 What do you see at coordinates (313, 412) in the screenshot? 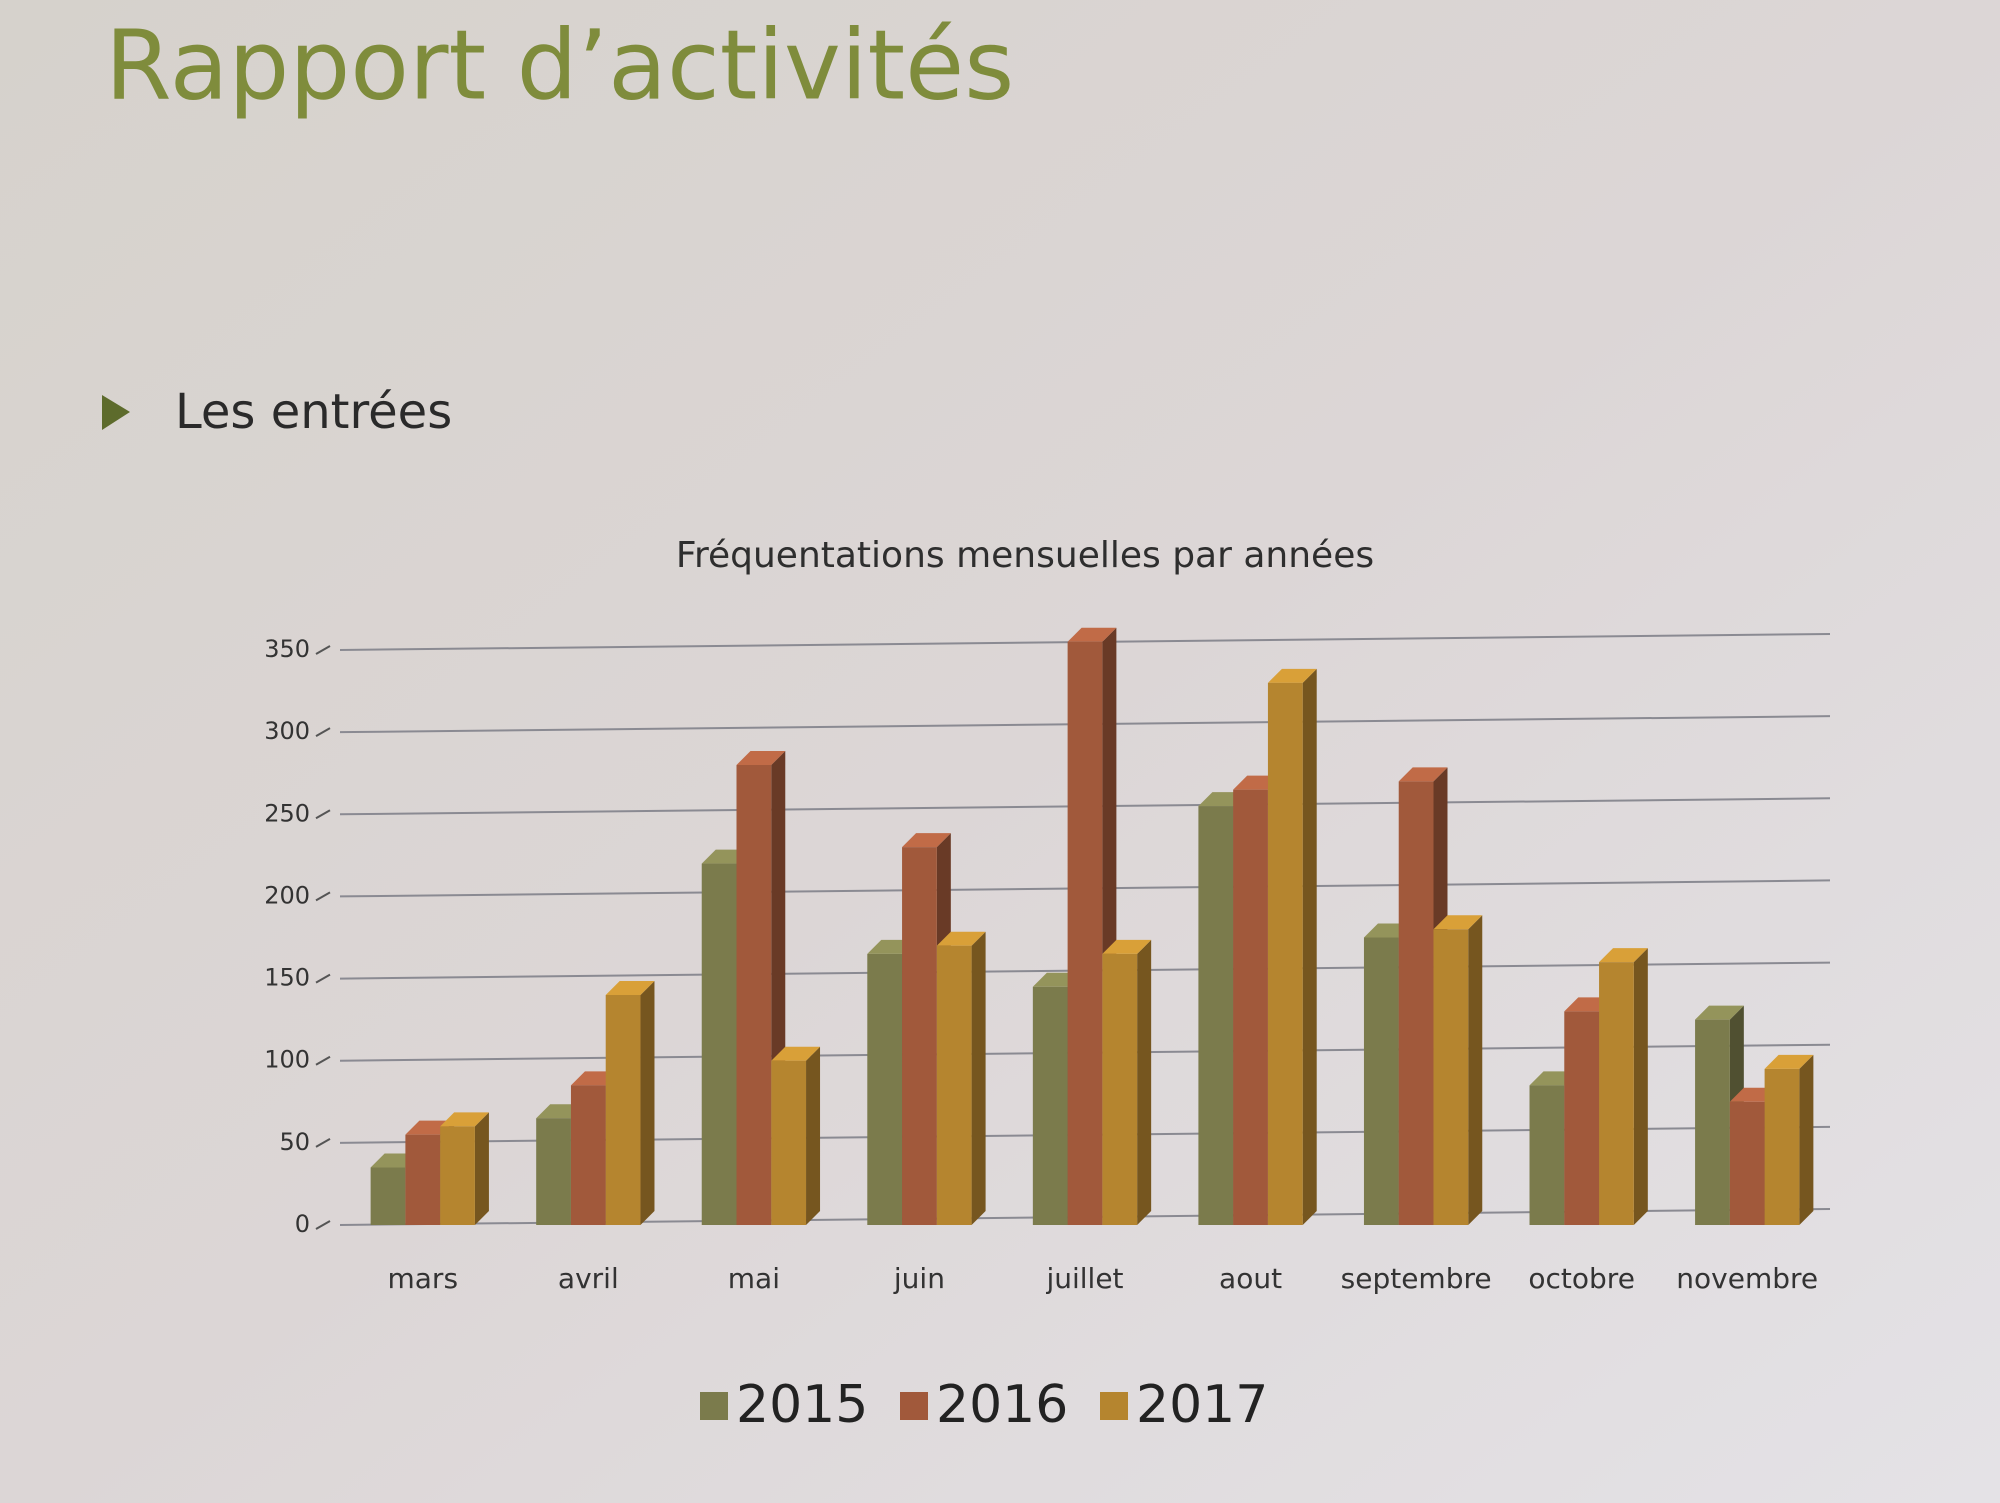
I see `bullet-text: Les entrées` at bounding box center [313, 412].